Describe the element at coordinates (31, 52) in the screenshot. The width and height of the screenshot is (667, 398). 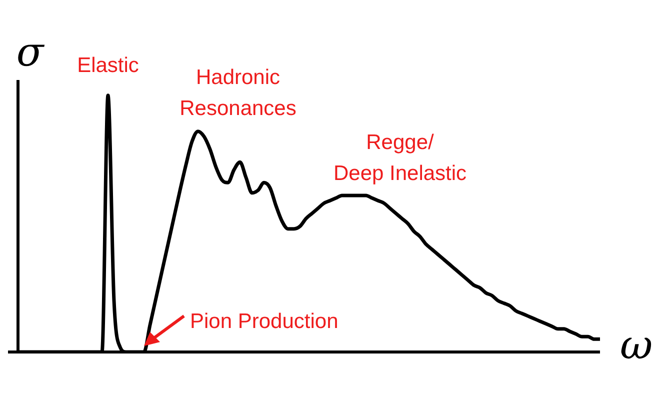
I see `y-axis-title: σ` at that location.